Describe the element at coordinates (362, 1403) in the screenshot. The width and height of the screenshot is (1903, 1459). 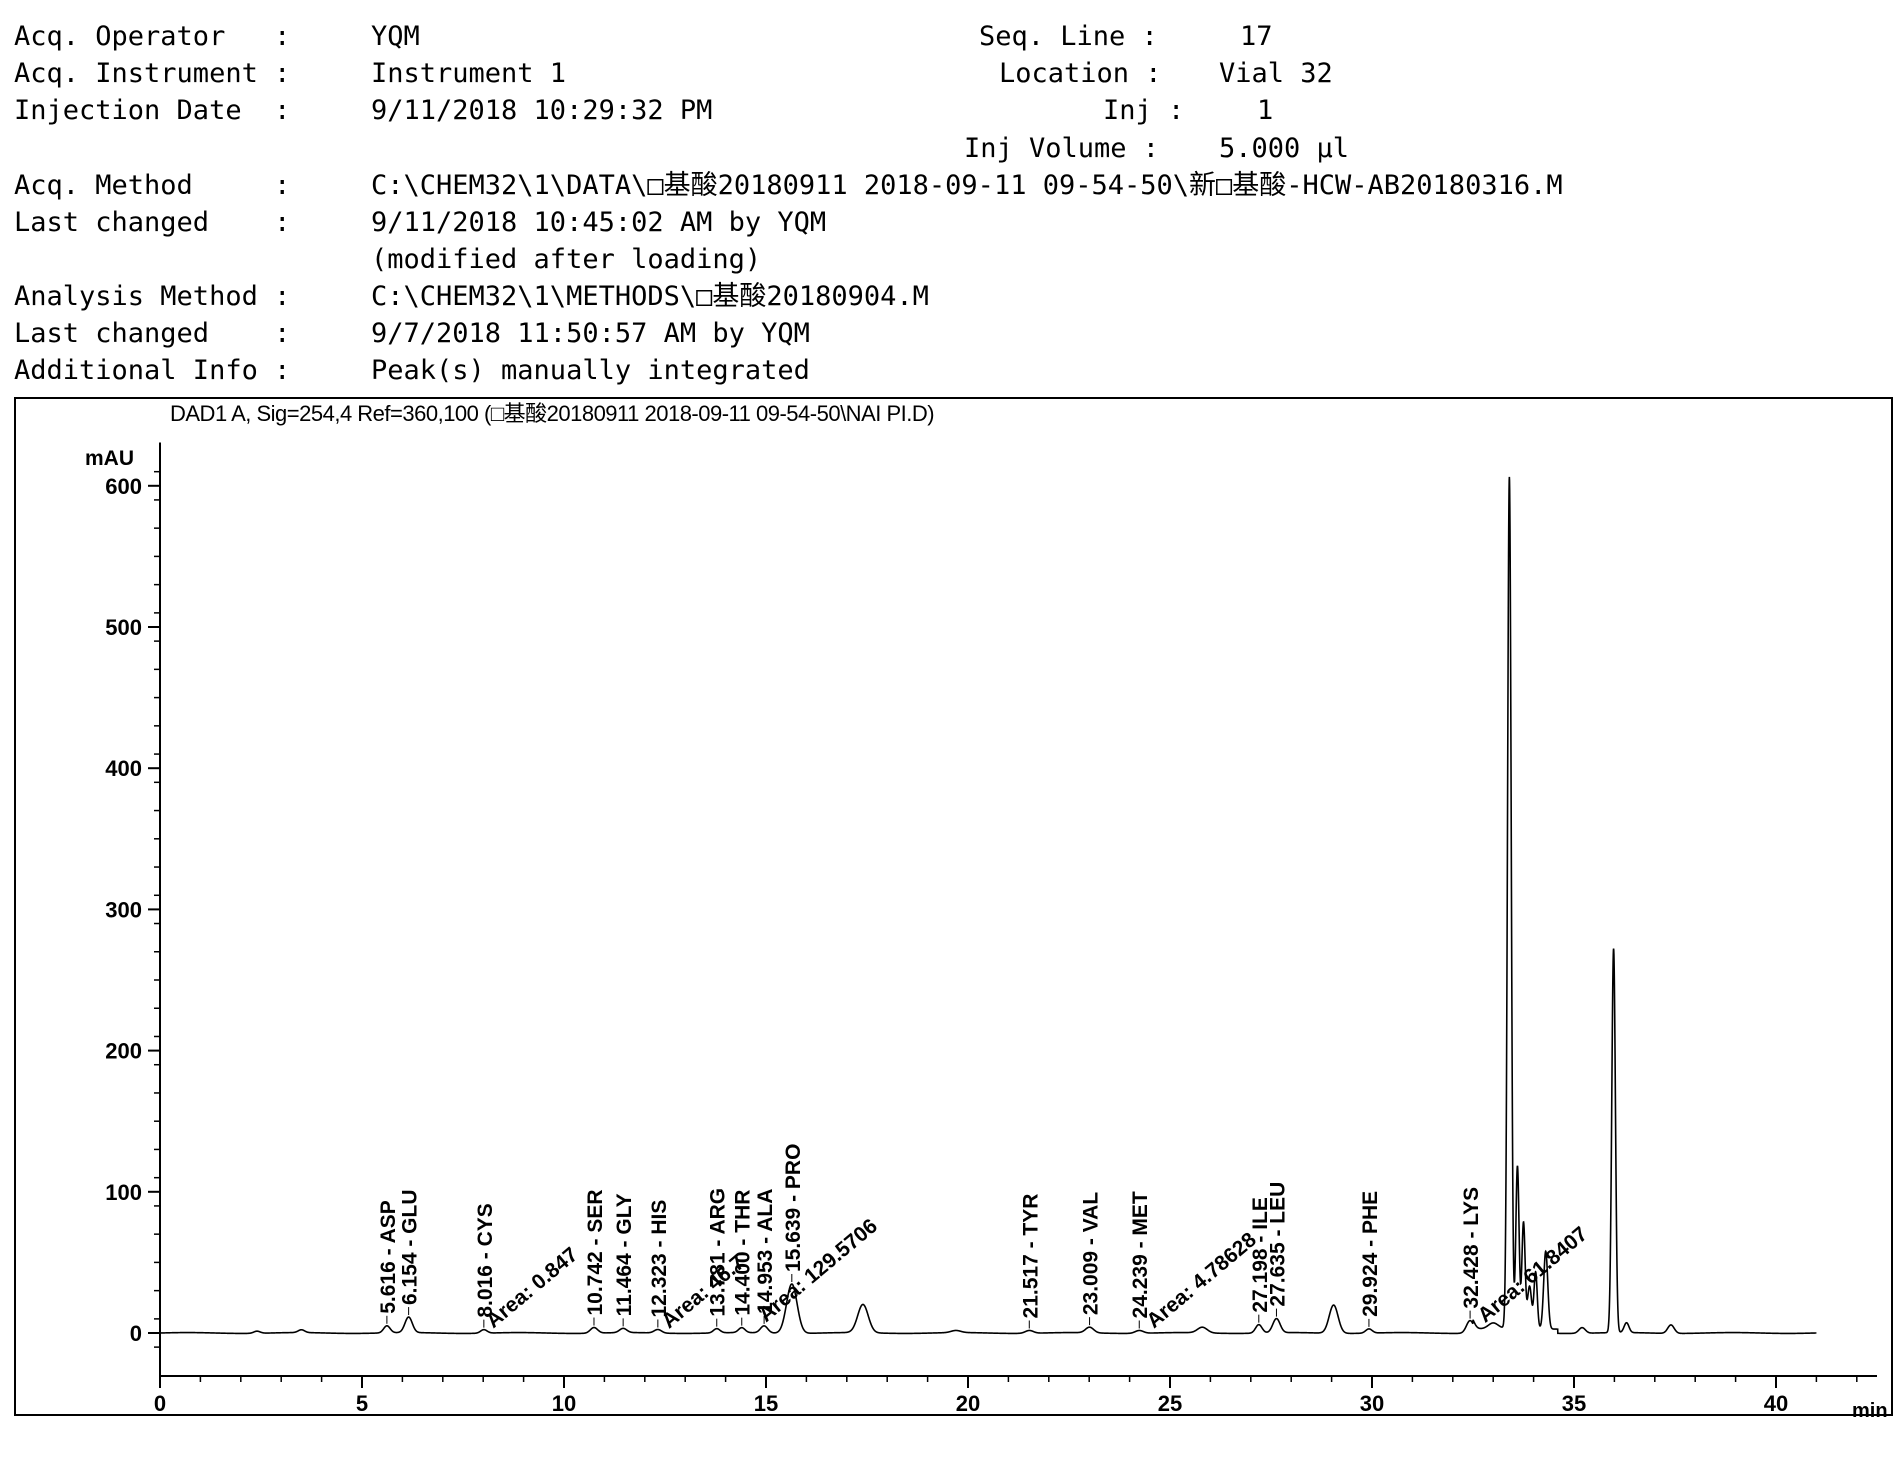
I see `x-tick-label: 5` at that location.